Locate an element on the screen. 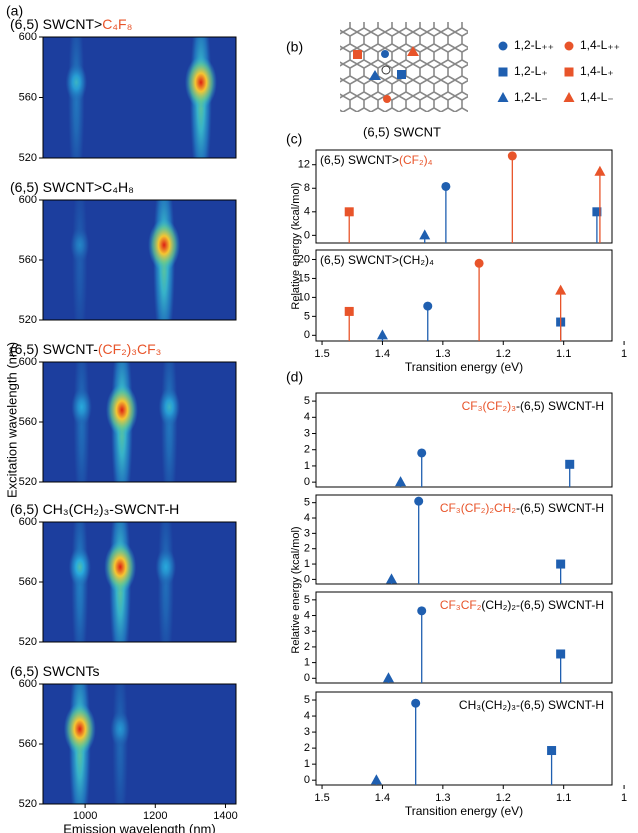 The image size is (638, 833). x-tick-label: 1200 is located at coordinates (155, 816).